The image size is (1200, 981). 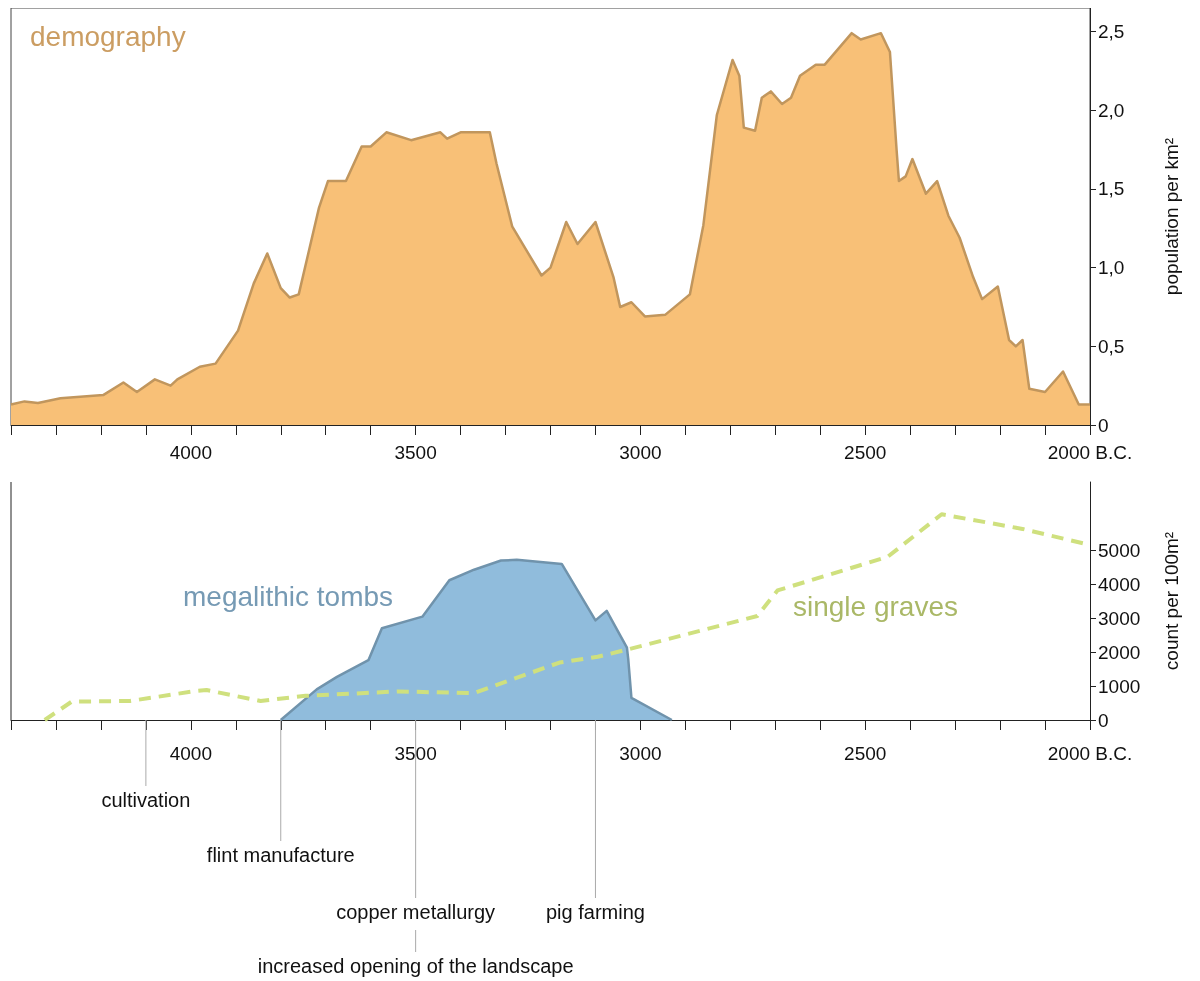 What do you see at coordinates (1119, 584) in the screenshot?
I see `y-tick-label: 4000` at bounding box center [1119, 584].